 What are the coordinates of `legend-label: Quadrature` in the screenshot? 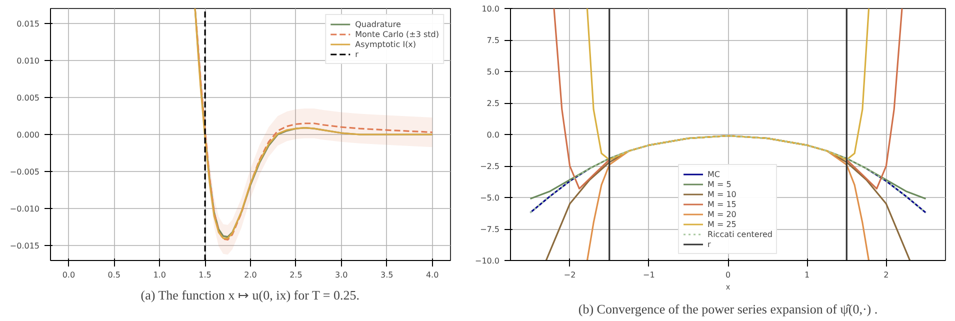 It's located at (378, 24).